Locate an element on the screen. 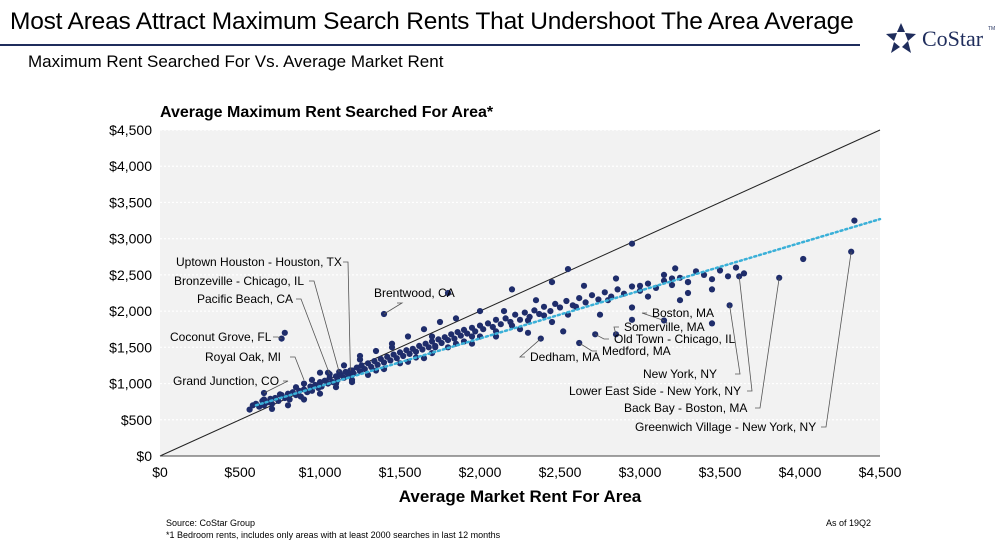  x-tick-label: $2,500 is located at coordinates (560, 472).